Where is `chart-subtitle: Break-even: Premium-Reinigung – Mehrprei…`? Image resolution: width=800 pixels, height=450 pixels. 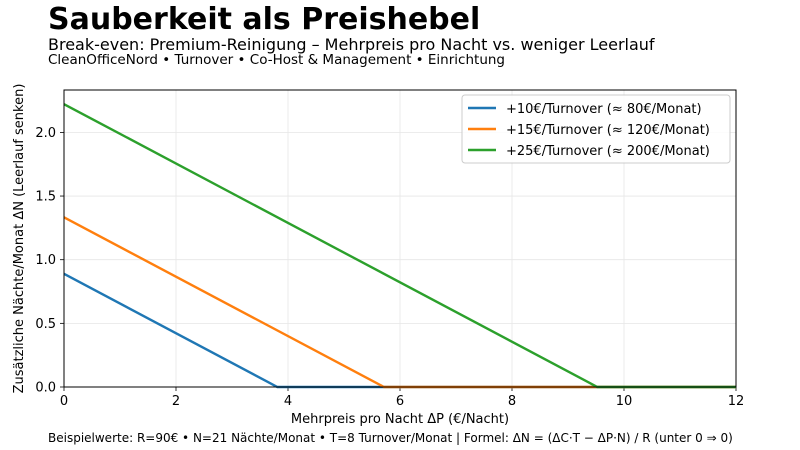
chart-subtitle: Break-even: Premium-Reinigung – Mehrprei… is located at coordinates (351, 44).